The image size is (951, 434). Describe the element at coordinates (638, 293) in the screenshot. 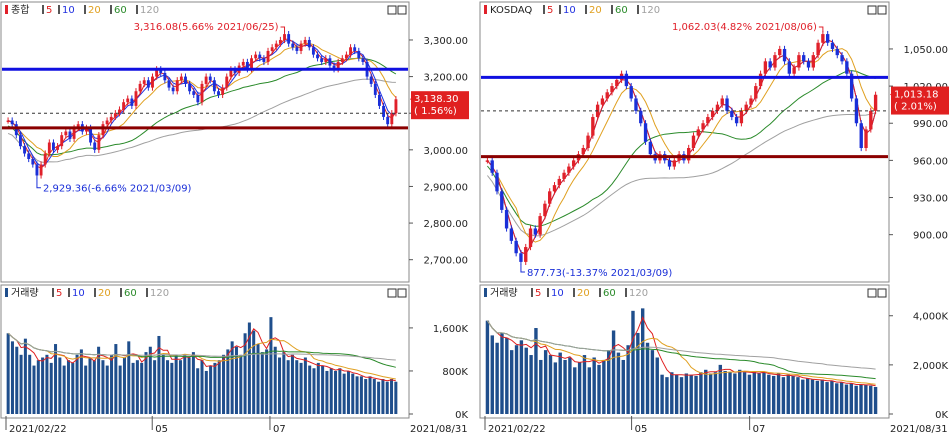

I see `vol-legend-ma120: 120` at that location.